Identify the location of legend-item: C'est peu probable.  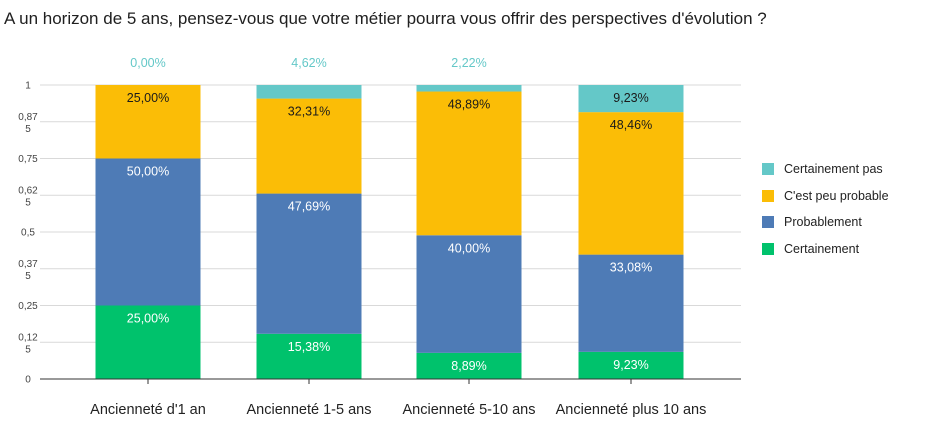
(825, 196).